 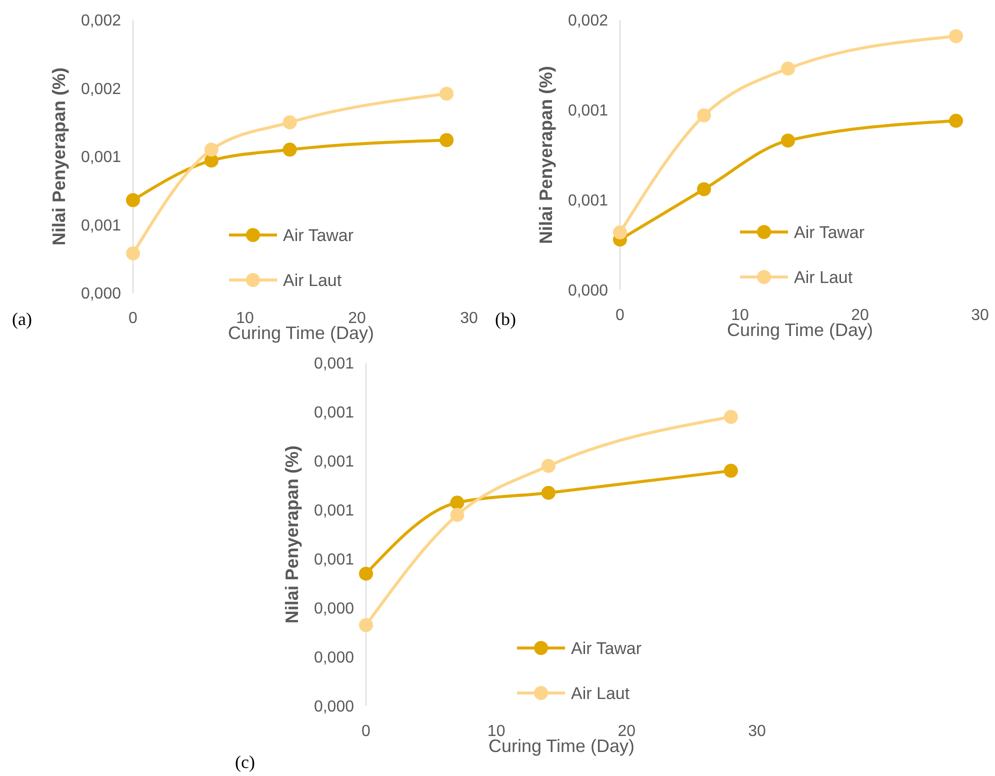 What do you see at coordinates (245, 762) in the screenshot?
I see `text: (c)` at bounding box center [245, 762].